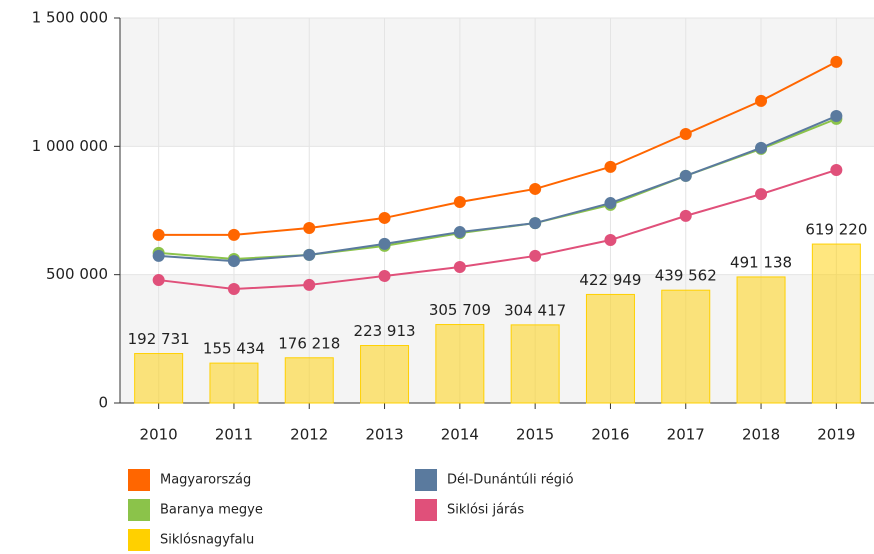  What do you see at coordinates (610, 435) in the screenshot?
I see `x-tick-label: 2016` at bounding box center [610, 435].